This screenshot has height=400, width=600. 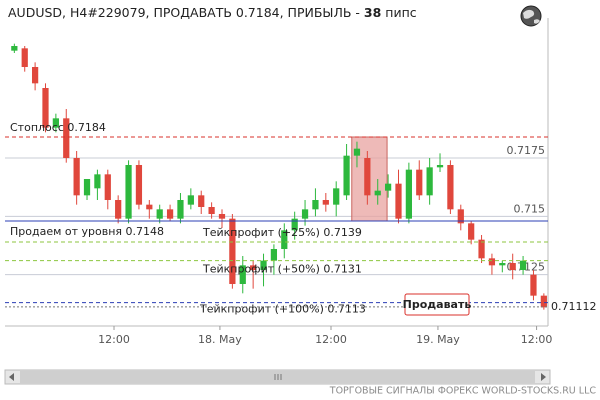 What do you see at coordinates (220, 339) in the screenshot?
I see `x-tick-label: 18. May` at bounding box center [220, 339].